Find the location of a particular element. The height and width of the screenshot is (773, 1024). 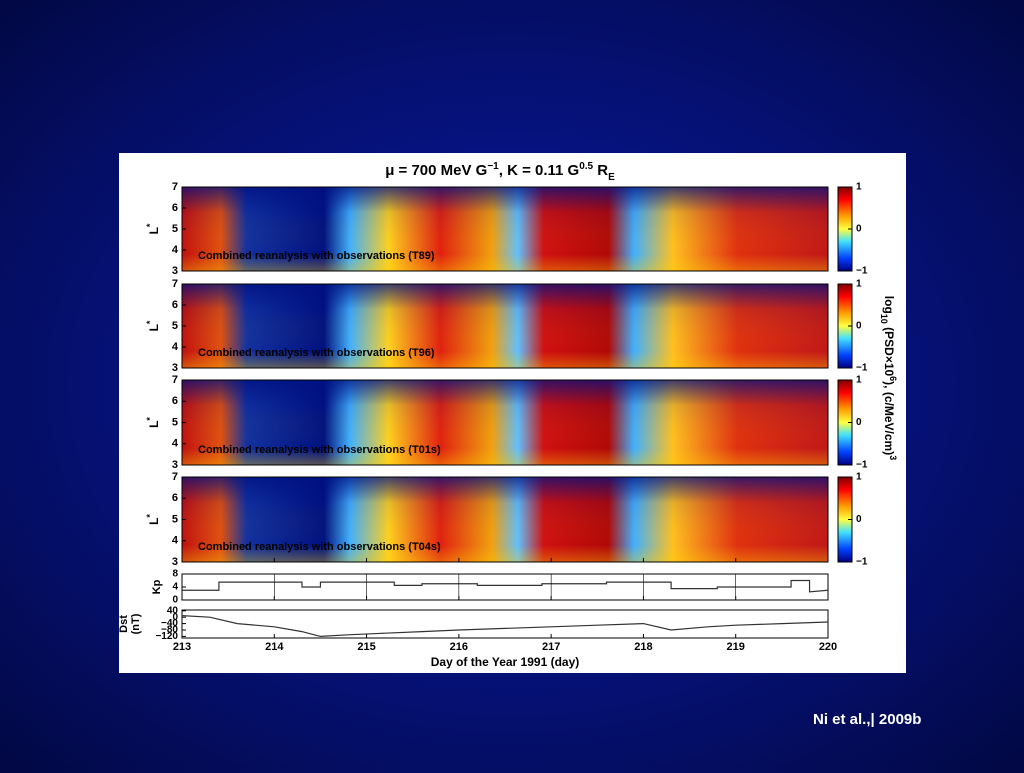

kp-label: Kp is located at coordinates (157, 586).